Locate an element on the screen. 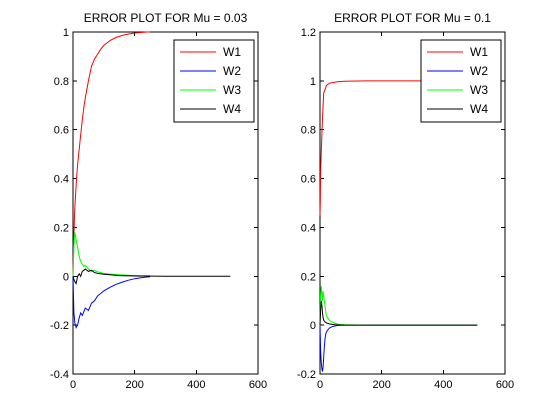 The image size is (560, 420). y-tick-label: 1.2 is located at coordinates (308, 33).